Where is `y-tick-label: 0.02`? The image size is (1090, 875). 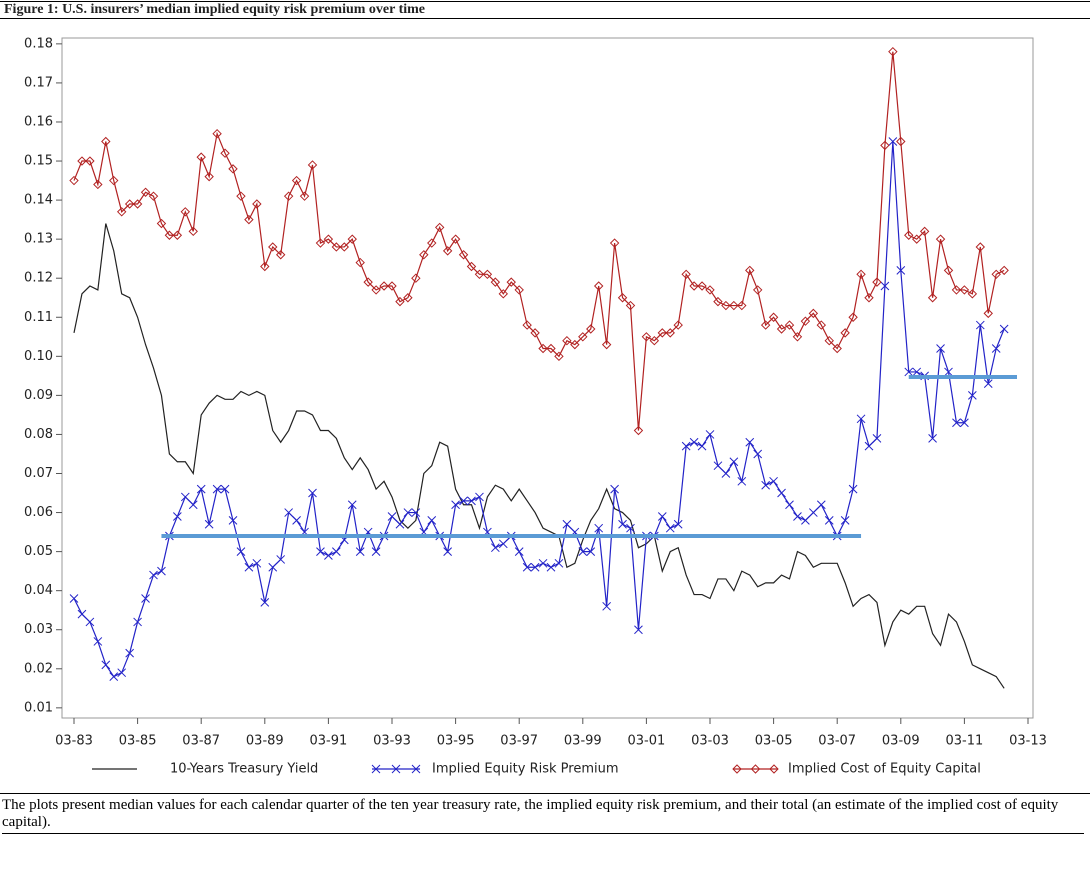 y-tick-label: 0.02 is located at coordinates (38, 668).